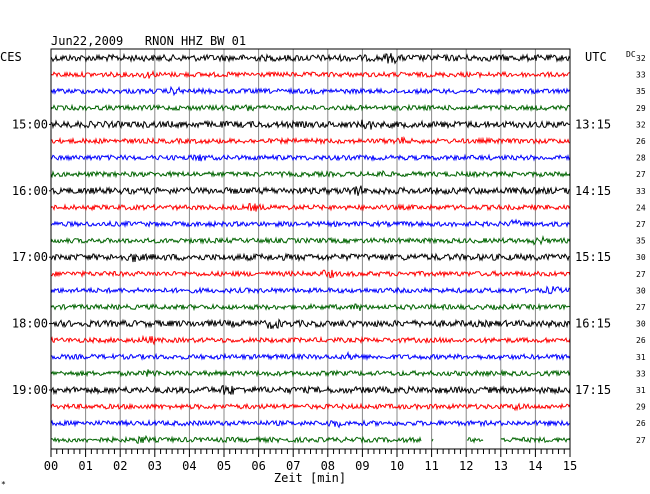 This screenshot has height=494, width=650. I want to click on x-tick-label: 06, so click(258, 466).